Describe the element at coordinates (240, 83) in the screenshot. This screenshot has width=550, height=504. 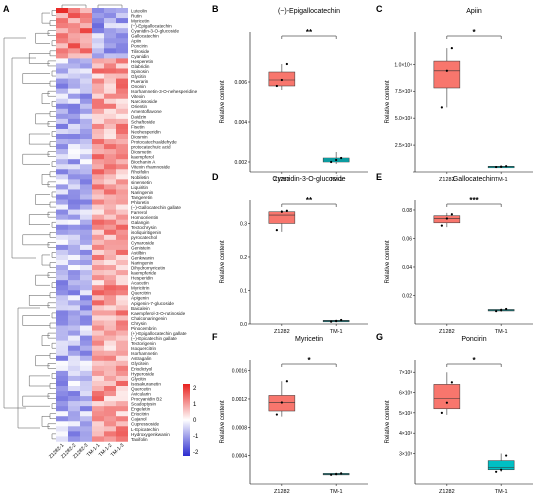
I see `y-tick-label: 0.006` at that location.